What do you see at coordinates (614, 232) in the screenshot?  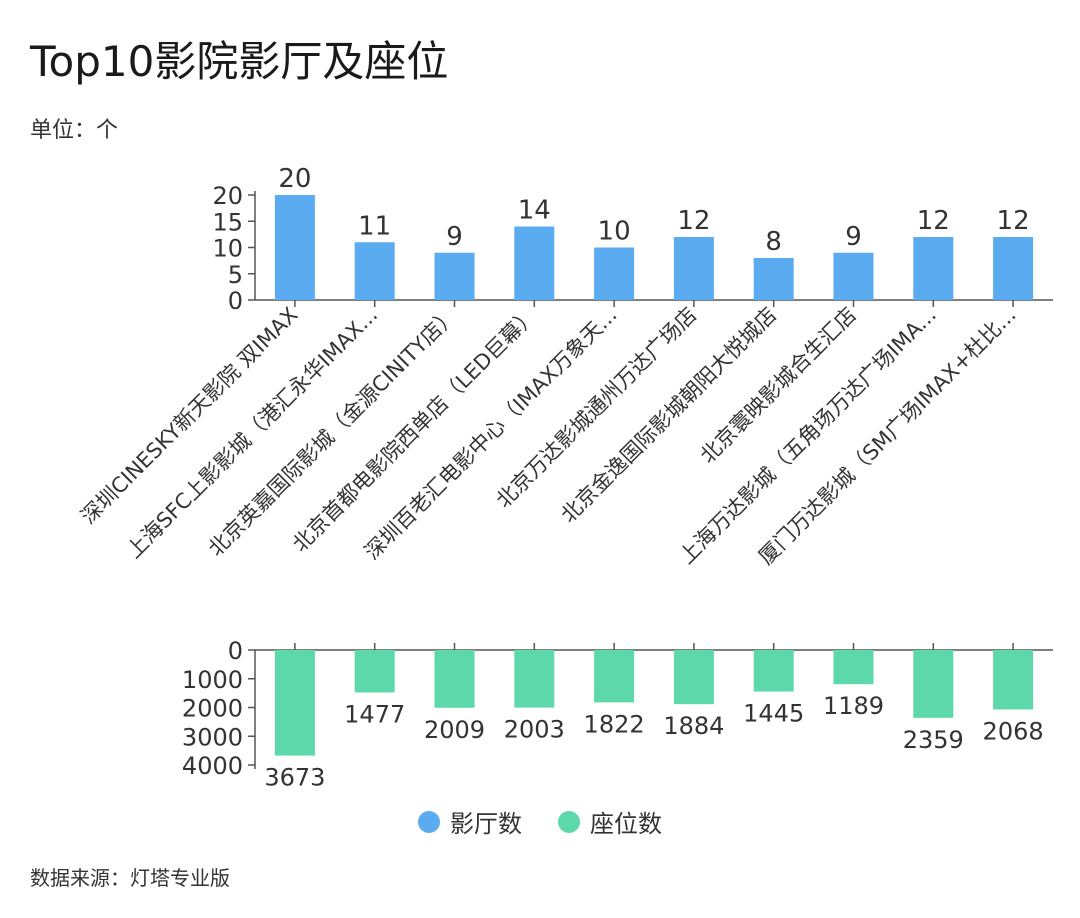 I see `halls-data-label: 10` at bounding box center [614, 232].